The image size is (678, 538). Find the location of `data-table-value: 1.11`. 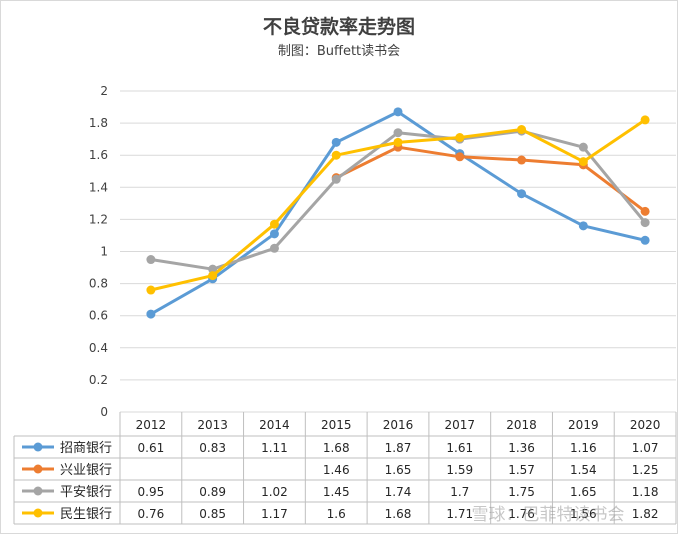

data-table-value: 1.11 is located at coordinates (274, 448).